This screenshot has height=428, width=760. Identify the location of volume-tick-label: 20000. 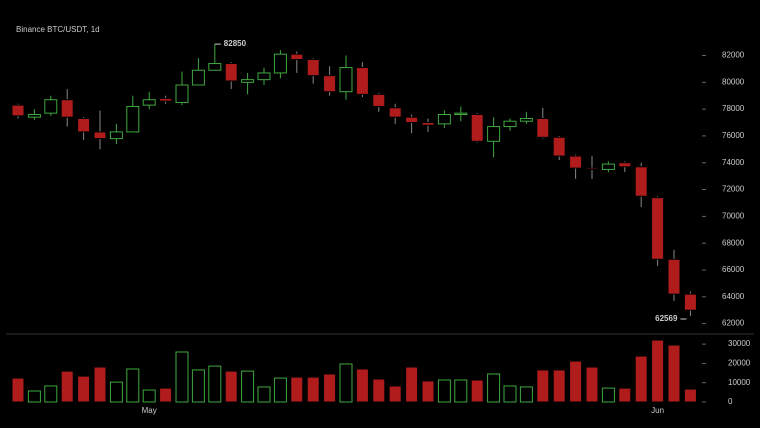
(739, 362).